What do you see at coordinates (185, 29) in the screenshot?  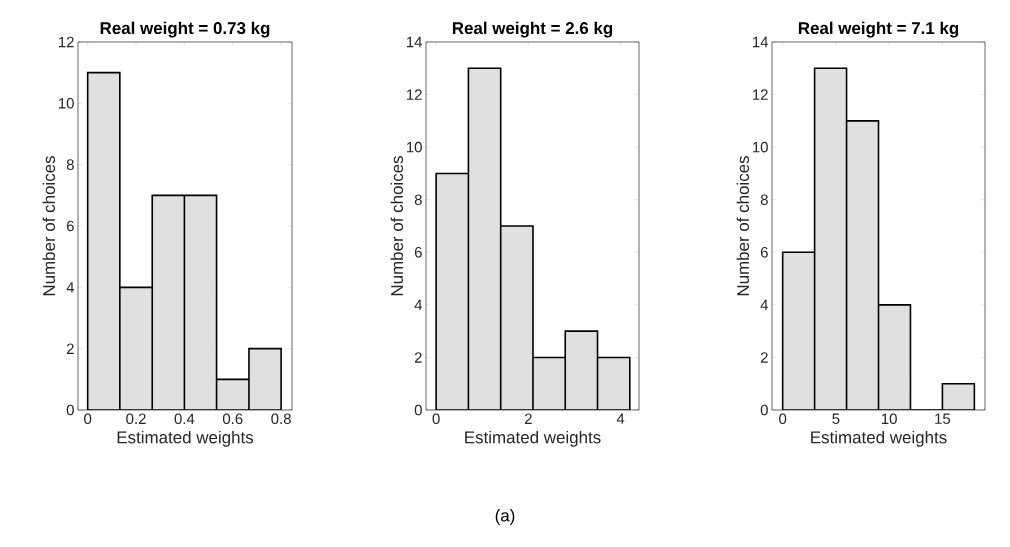 I see `chart-title: Real weight = 0.73 kg` at bounding box center [185, 29].